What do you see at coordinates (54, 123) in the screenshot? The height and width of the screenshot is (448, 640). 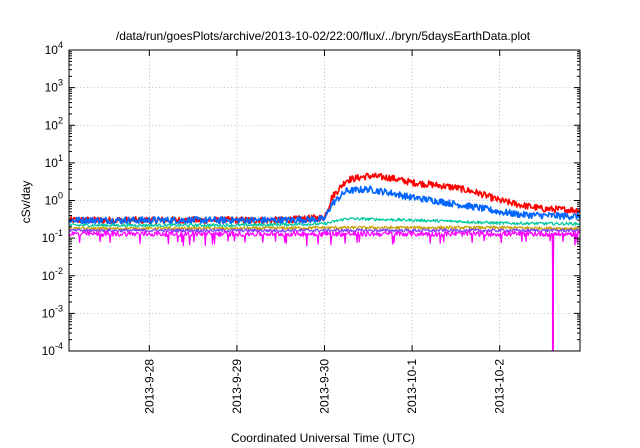 I see `y-tick-label: 10²` at bounding box center [54, 123].